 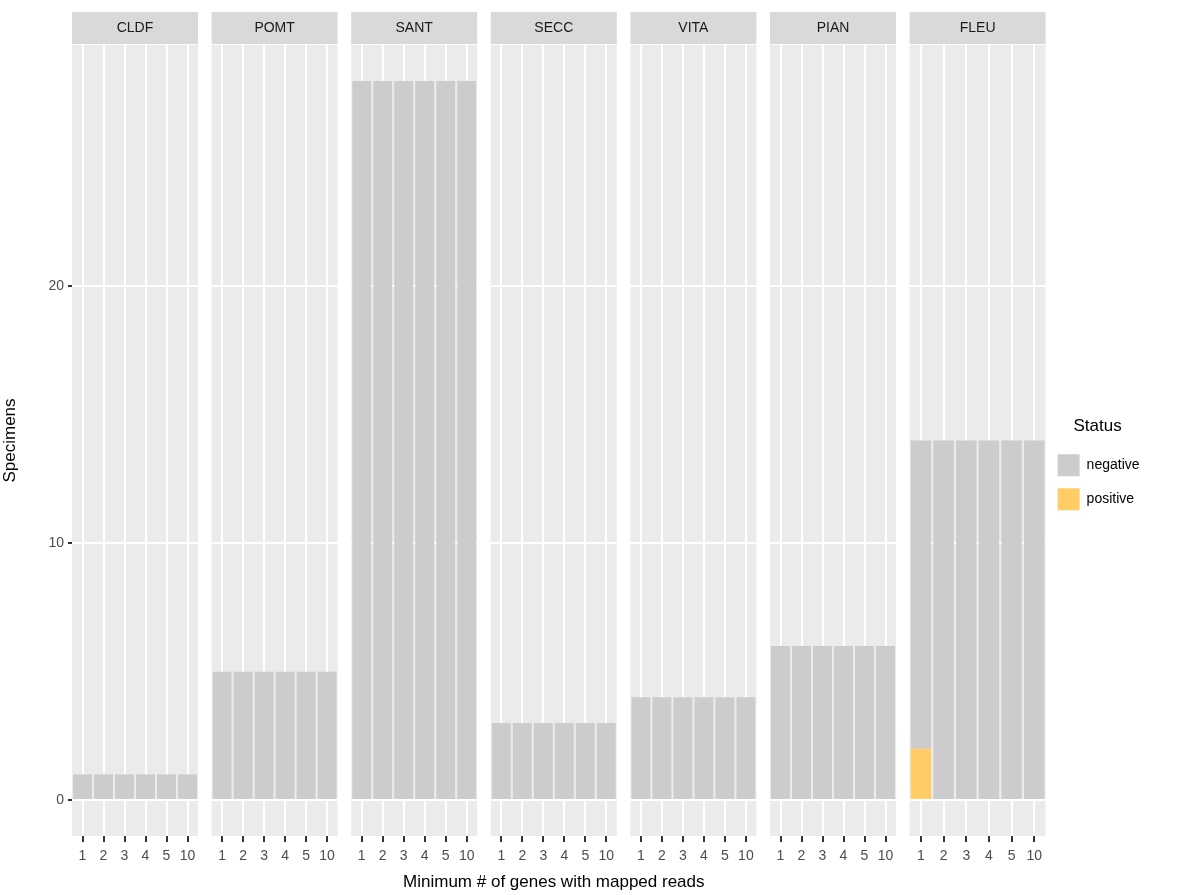 I want to click on legend-title: Status, so click(x=1097, y=425).